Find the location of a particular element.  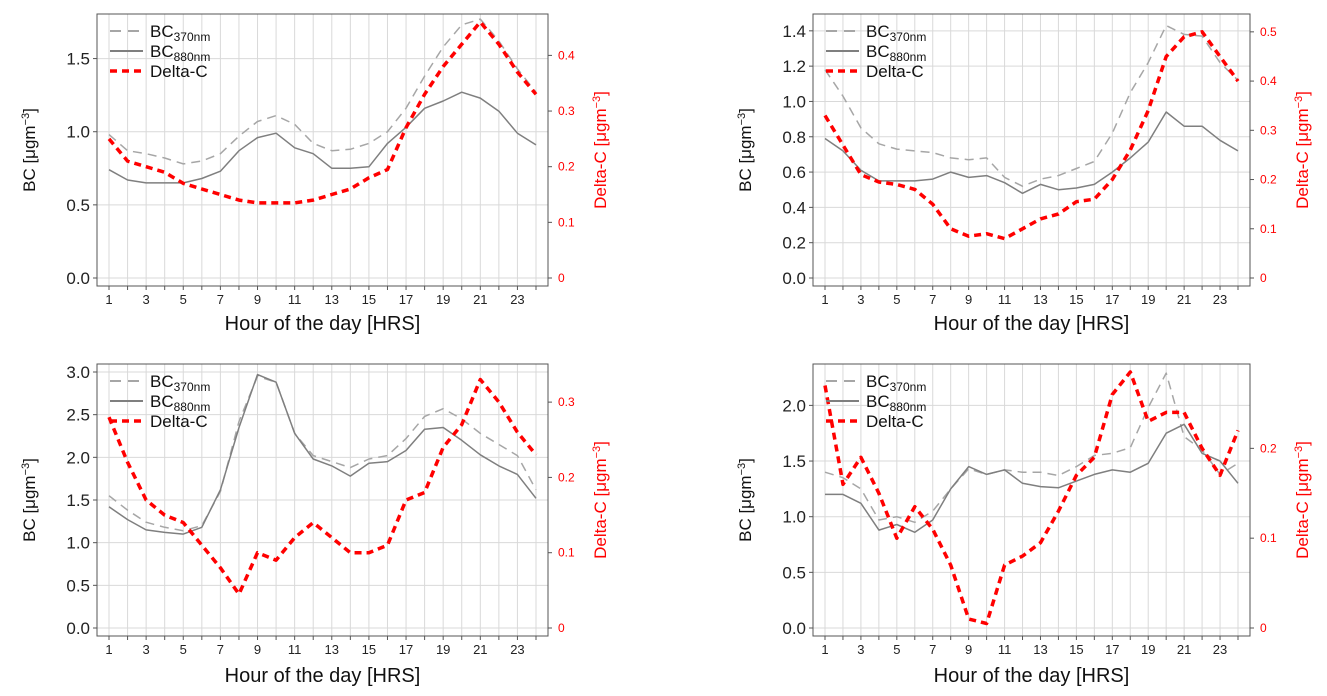

grid is located at coordinates (1031, 500).